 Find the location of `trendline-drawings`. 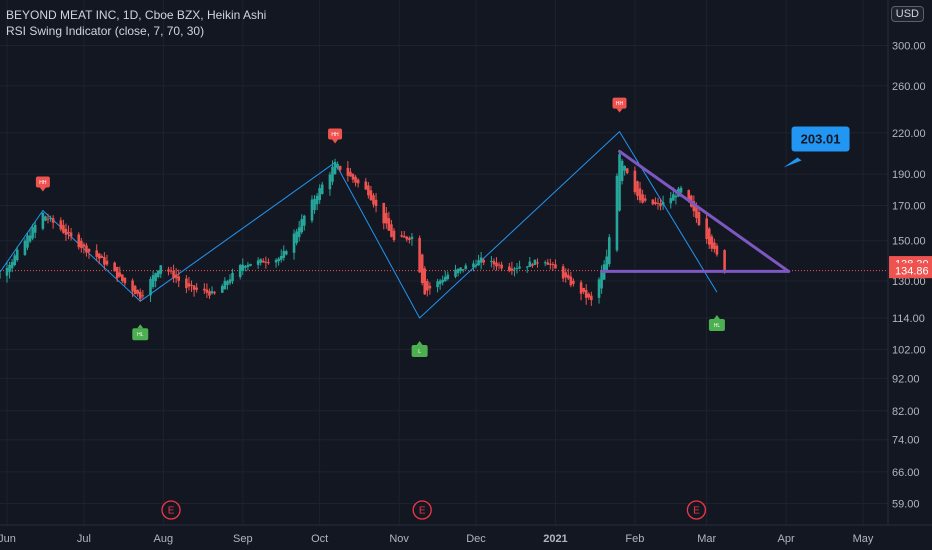

trendline-drawings is located at coordinates (695, 211).